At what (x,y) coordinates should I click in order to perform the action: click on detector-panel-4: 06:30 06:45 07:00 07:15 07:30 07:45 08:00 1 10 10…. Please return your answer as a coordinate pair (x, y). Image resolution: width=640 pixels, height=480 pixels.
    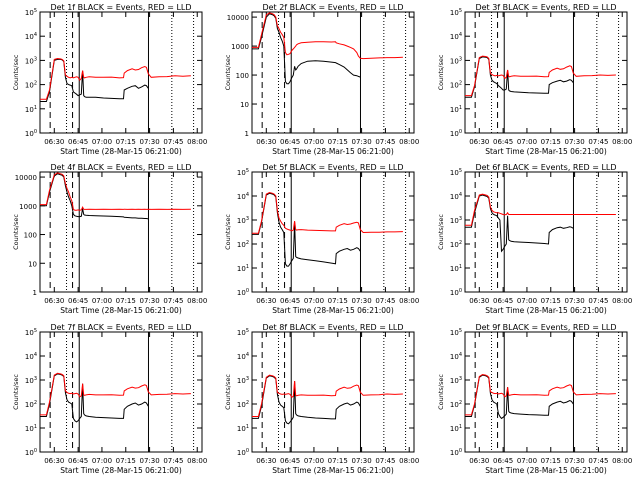
    Looking at the image, I should click on (109, 239).